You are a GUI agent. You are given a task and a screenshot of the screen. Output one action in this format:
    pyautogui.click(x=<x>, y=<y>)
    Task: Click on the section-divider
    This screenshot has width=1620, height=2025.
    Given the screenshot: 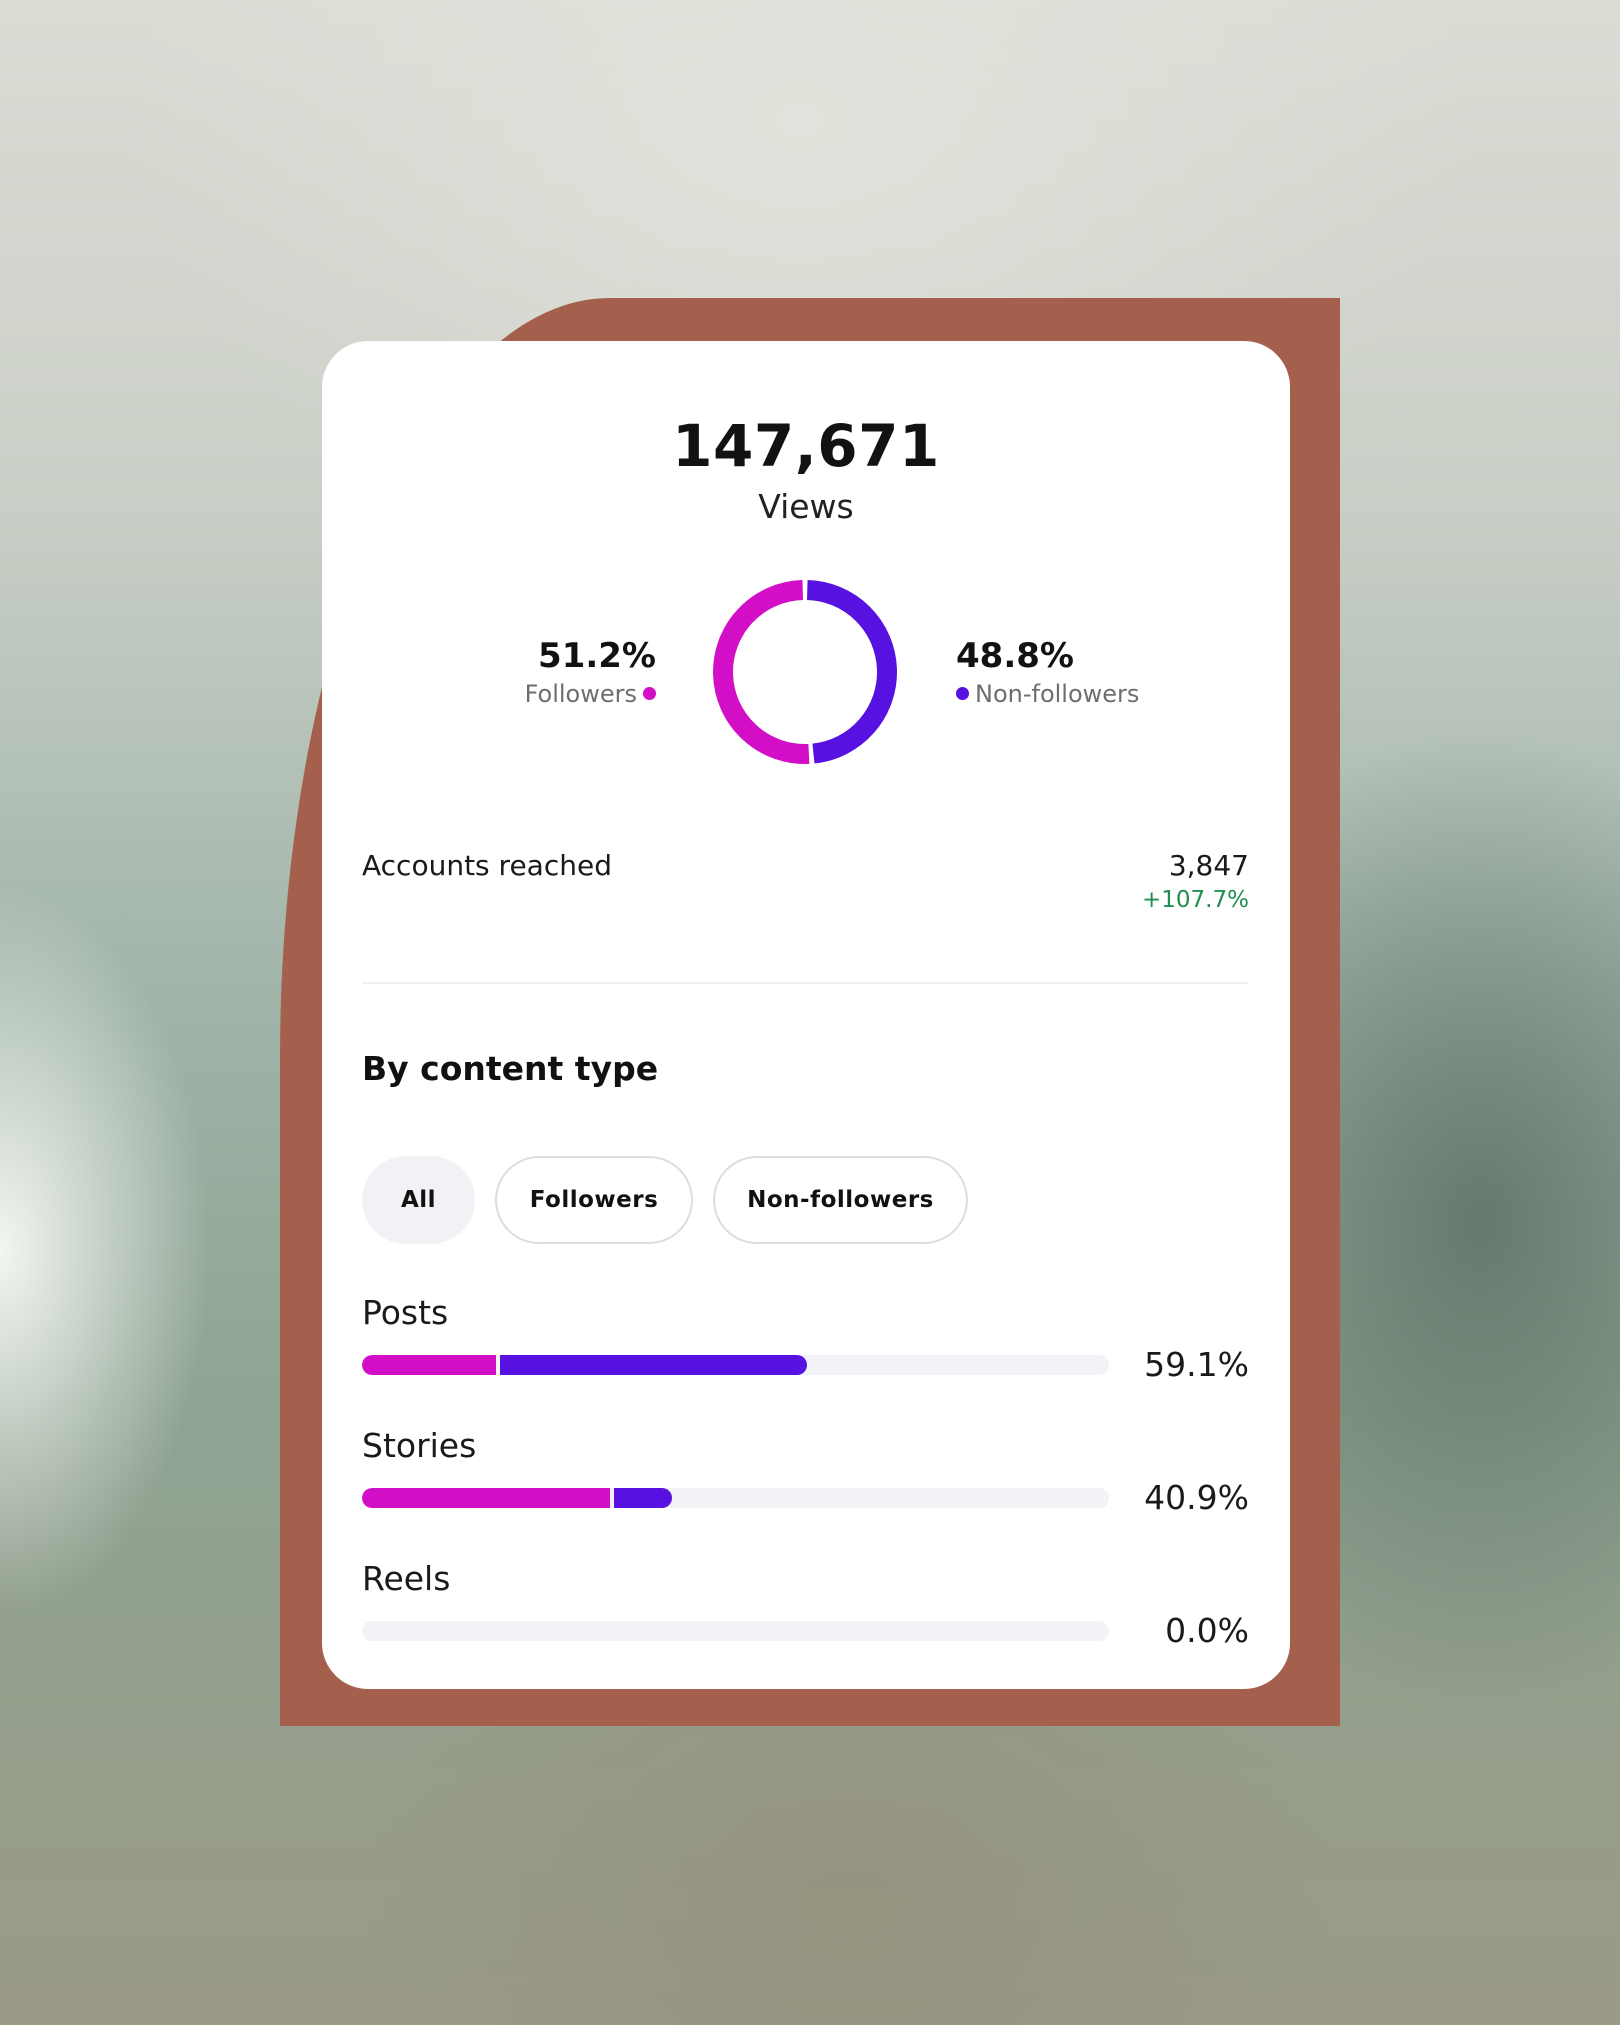 What is the action you would take?
    pyautogui.click(x=805, y=983)
    